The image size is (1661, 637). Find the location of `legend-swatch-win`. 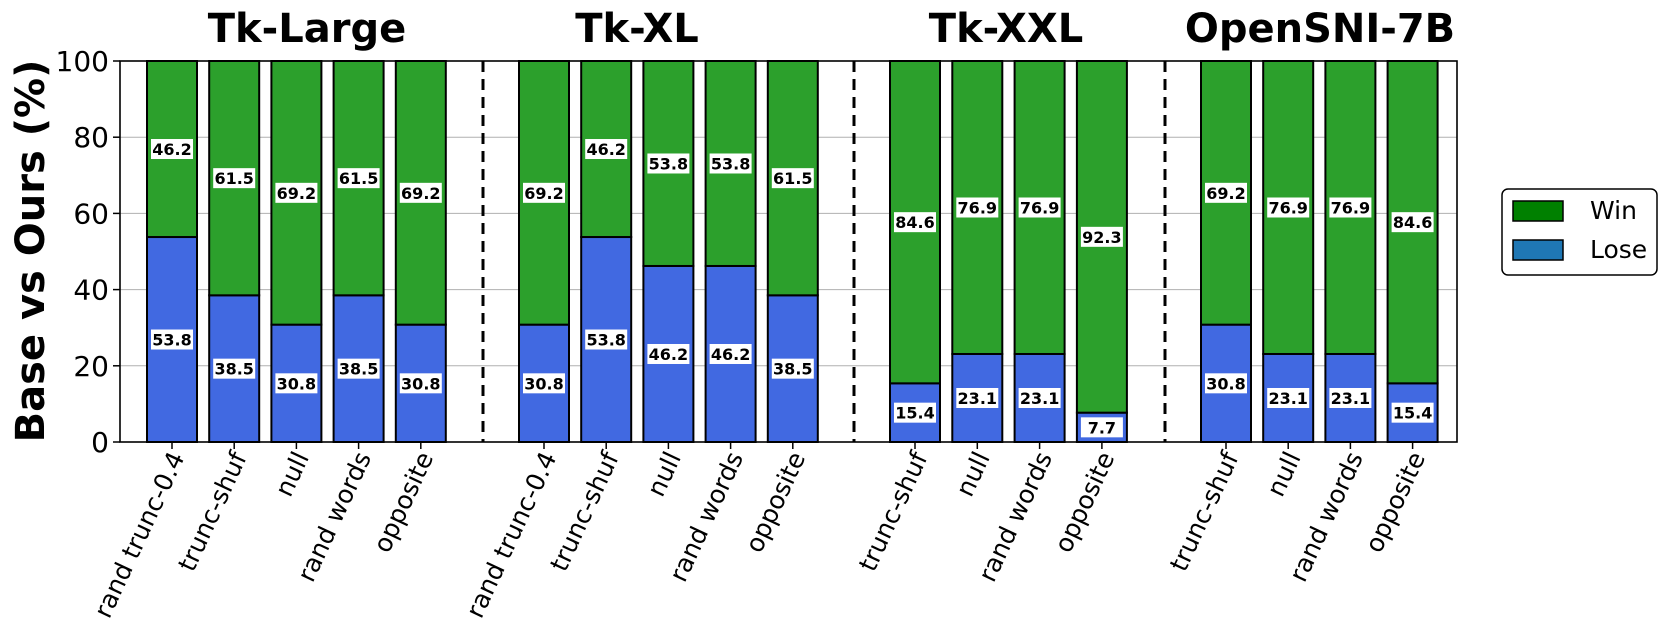

legend-swatch-win is located at coordinates (1538, 211).